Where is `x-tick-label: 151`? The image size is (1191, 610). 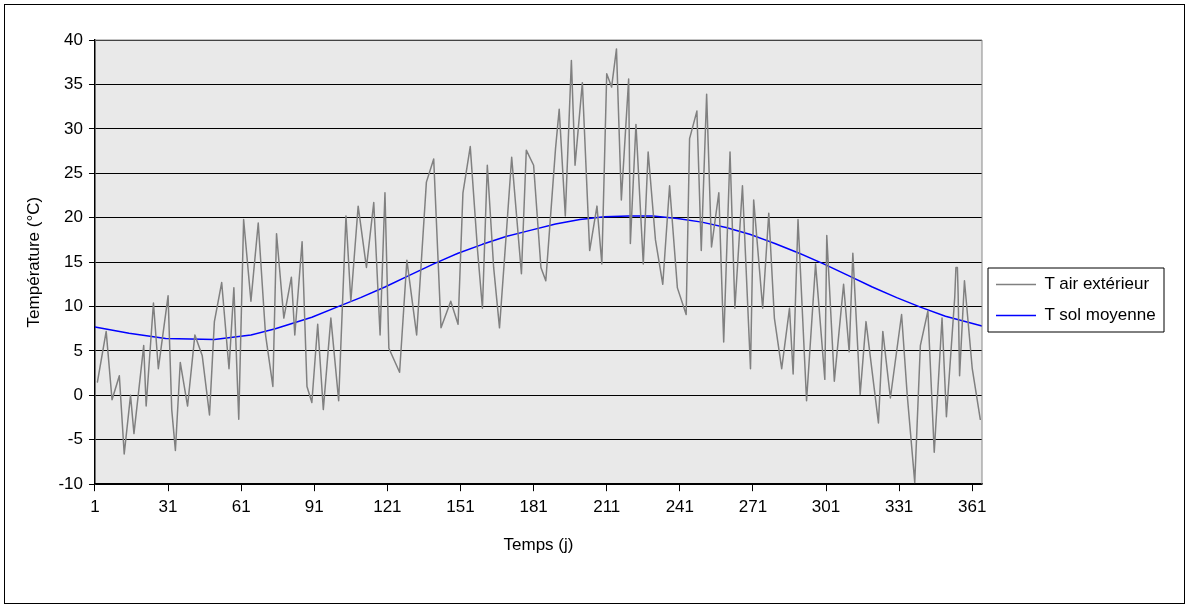 x-tick-label: 151 is located at coordinates (460, 507).